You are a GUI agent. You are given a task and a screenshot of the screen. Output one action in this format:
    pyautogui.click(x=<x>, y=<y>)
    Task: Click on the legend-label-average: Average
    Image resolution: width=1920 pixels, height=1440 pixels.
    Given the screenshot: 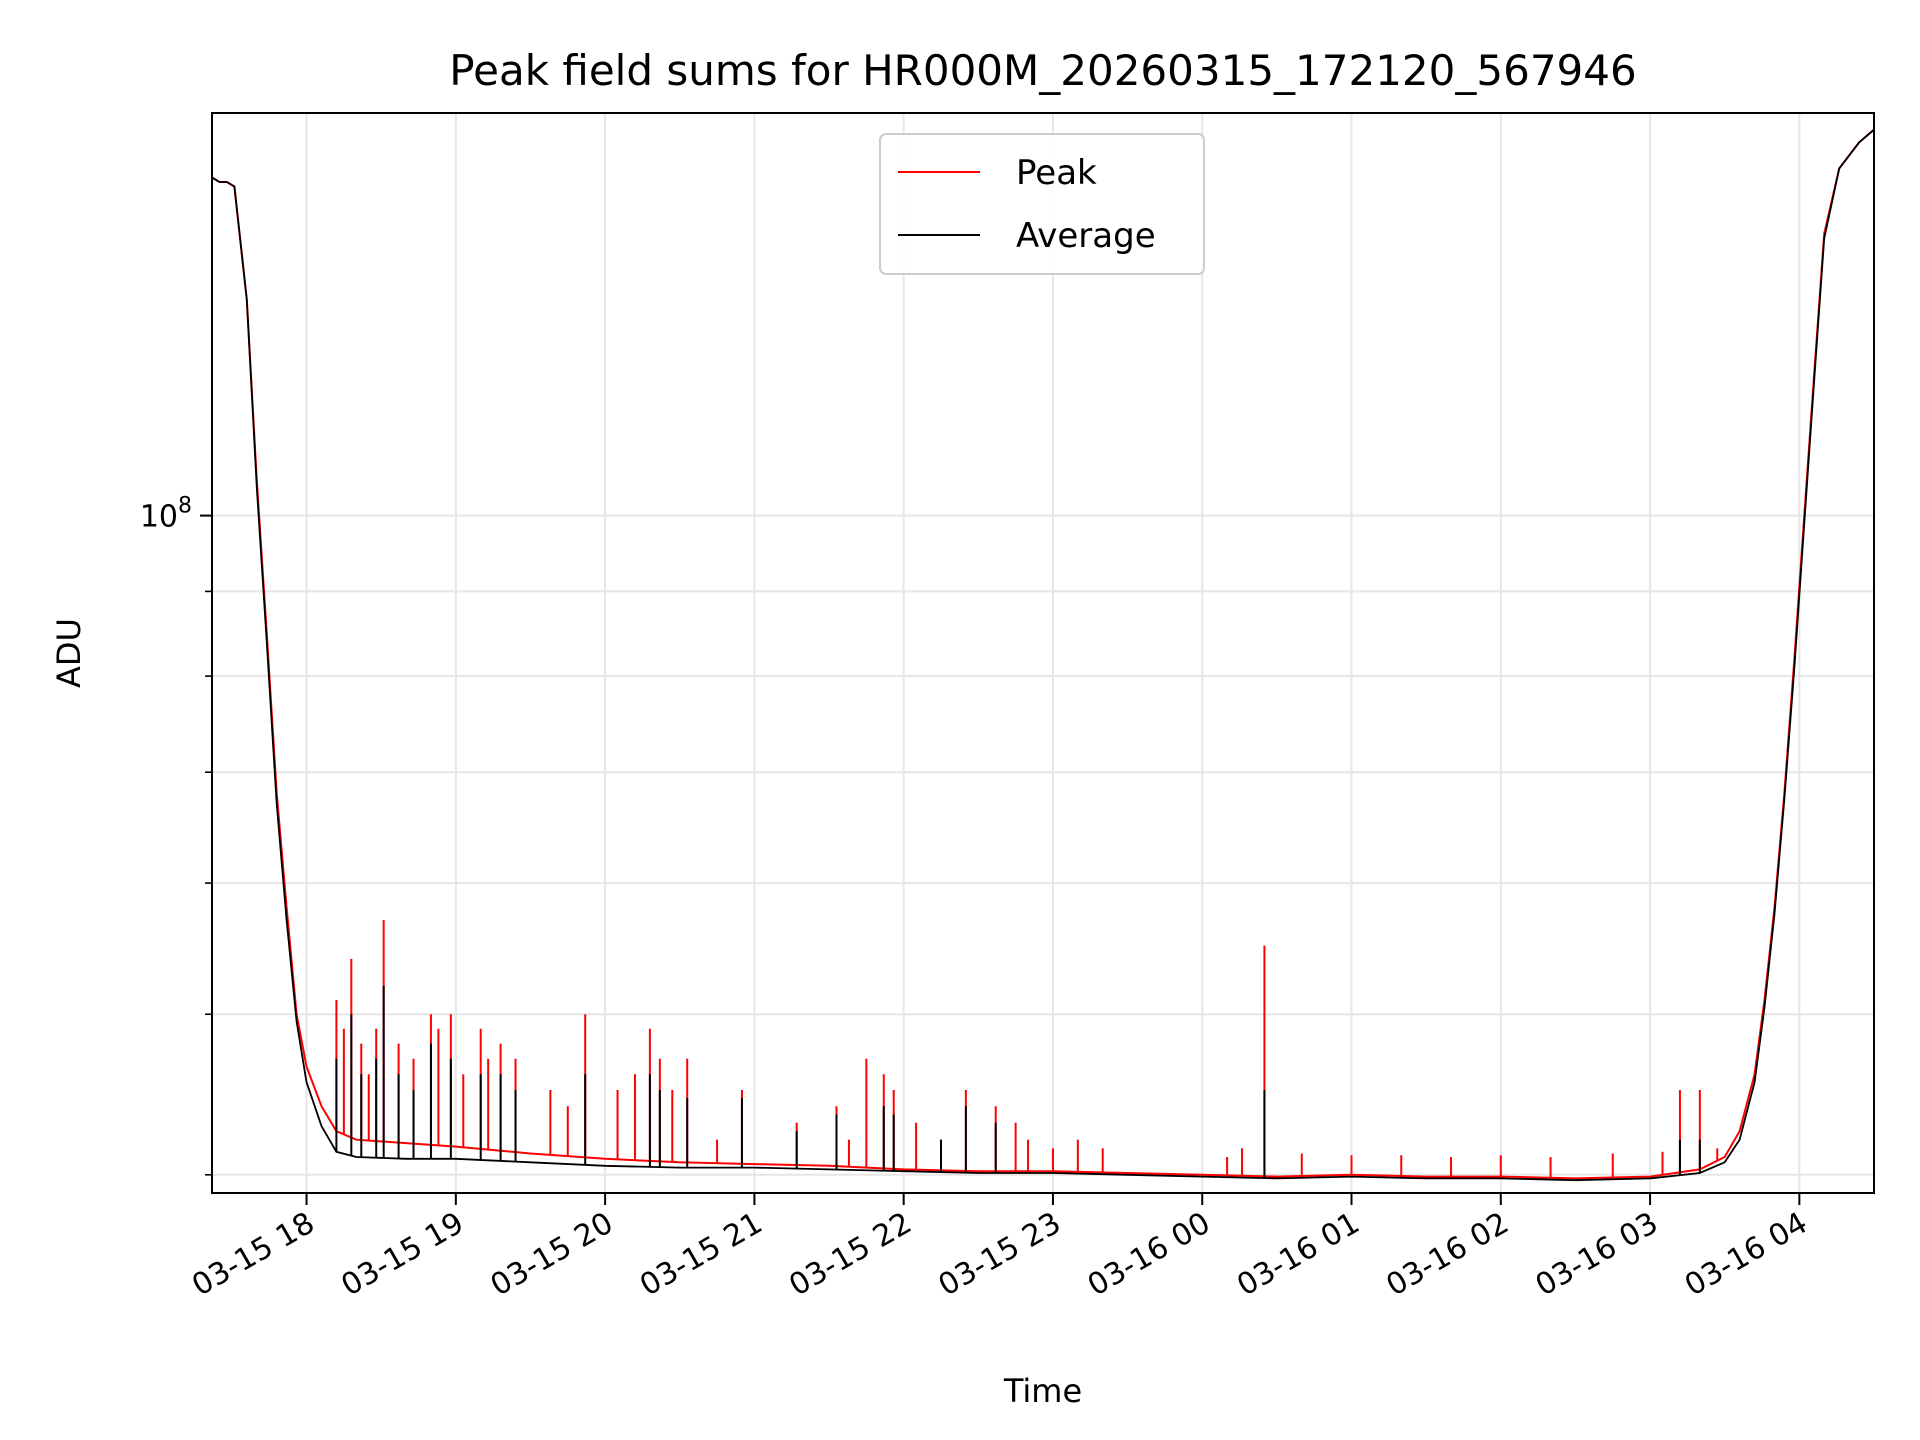 What is the action you would take?
    pyautogui.click(x=1086, y=236)
    